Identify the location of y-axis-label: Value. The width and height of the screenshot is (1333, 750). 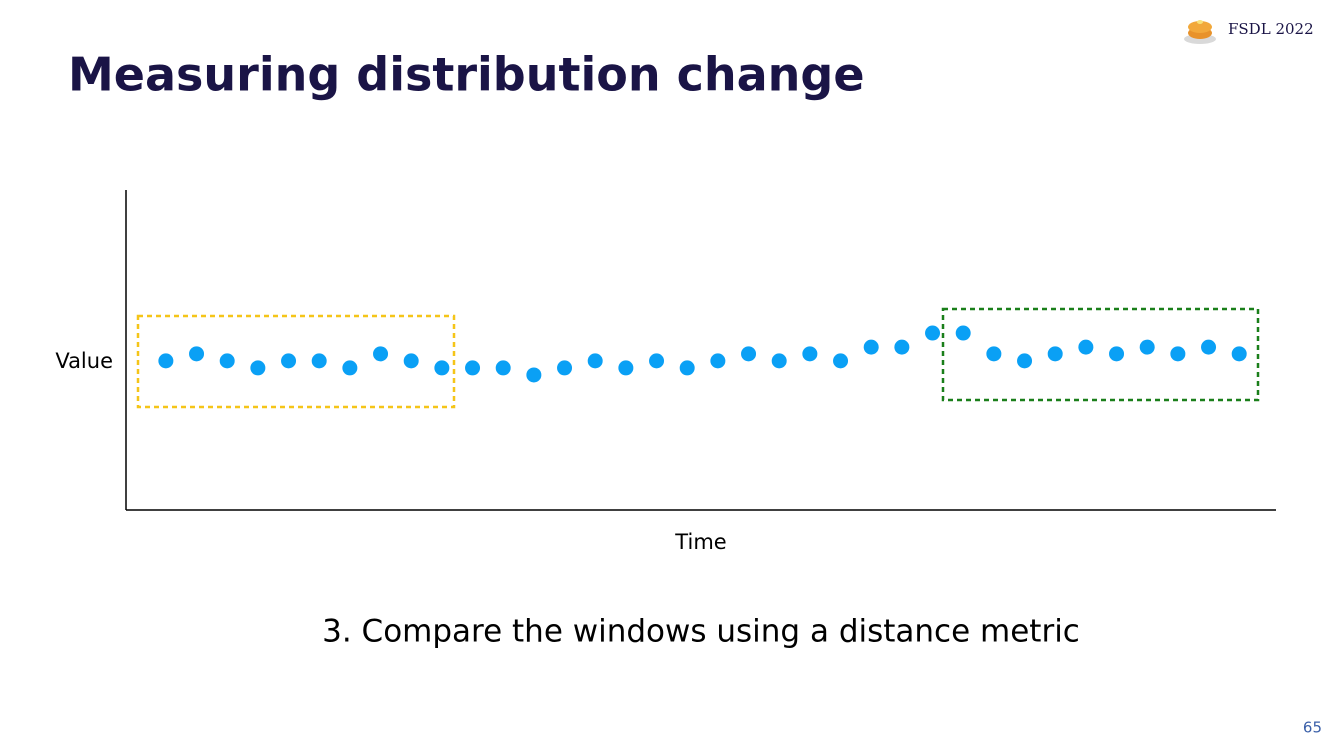
(84, 361).